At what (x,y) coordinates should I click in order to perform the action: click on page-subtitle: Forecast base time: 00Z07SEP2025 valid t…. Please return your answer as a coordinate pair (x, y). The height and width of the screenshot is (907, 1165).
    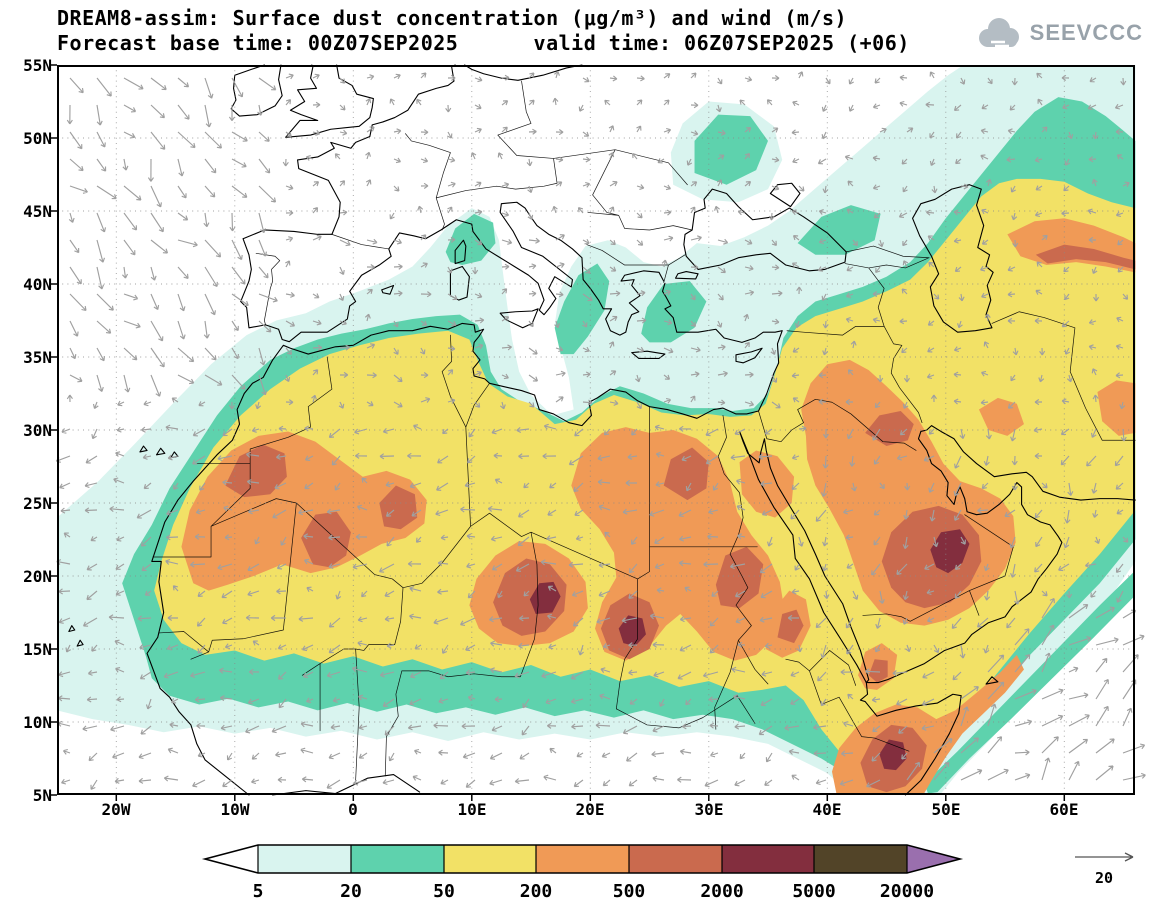
    Looking at the image, I should click on (483, 43).